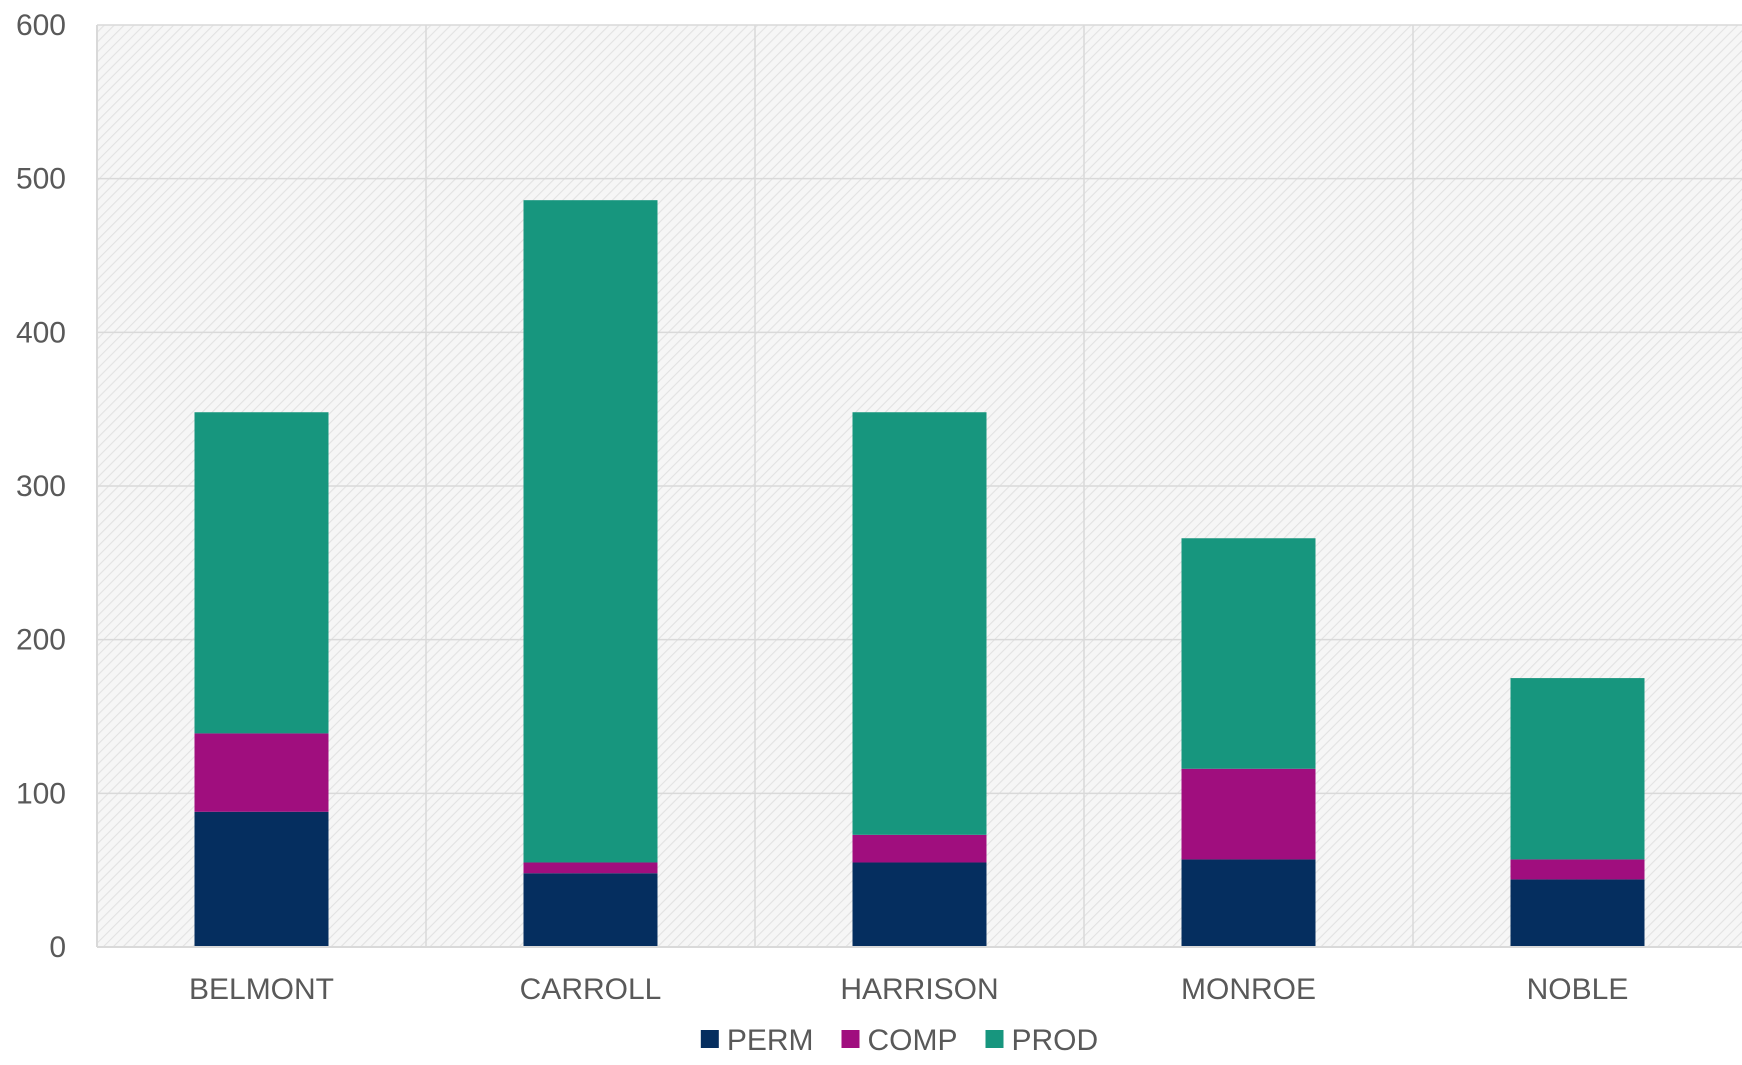  I want to click on x-tick-label: MONROE, so click(1248, 989).